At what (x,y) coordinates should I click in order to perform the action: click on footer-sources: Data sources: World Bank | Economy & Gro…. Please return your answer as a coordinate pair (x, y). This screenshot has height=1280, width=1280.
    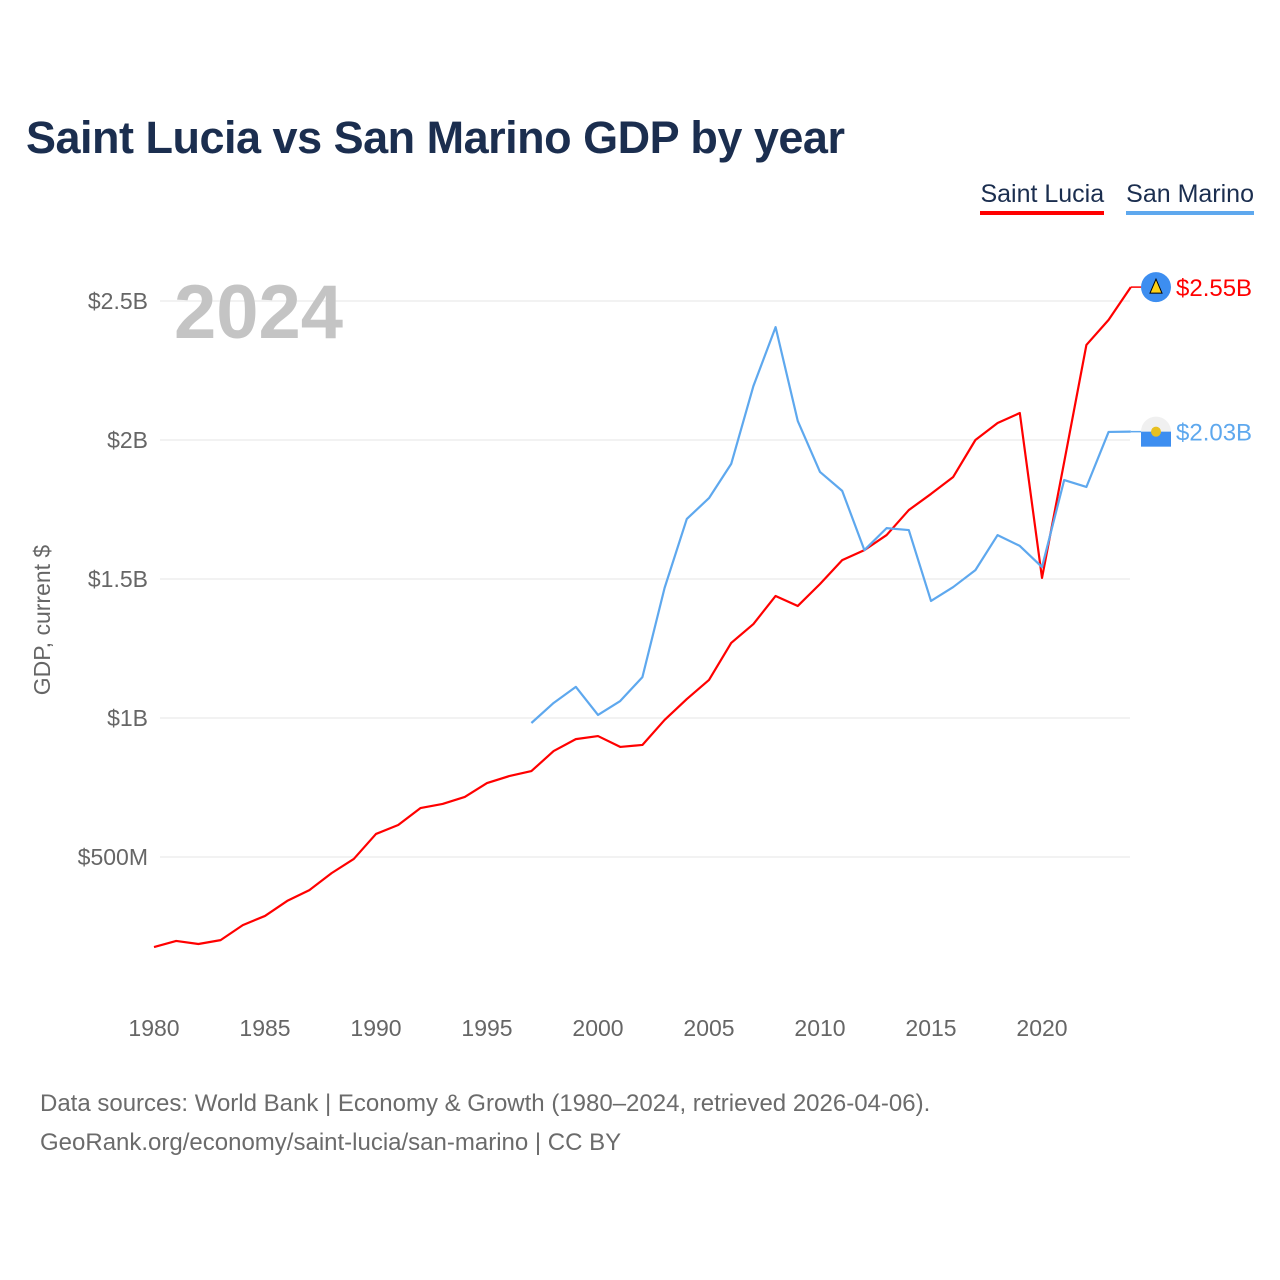
    Looking at the image, I should click on (485, 1103).